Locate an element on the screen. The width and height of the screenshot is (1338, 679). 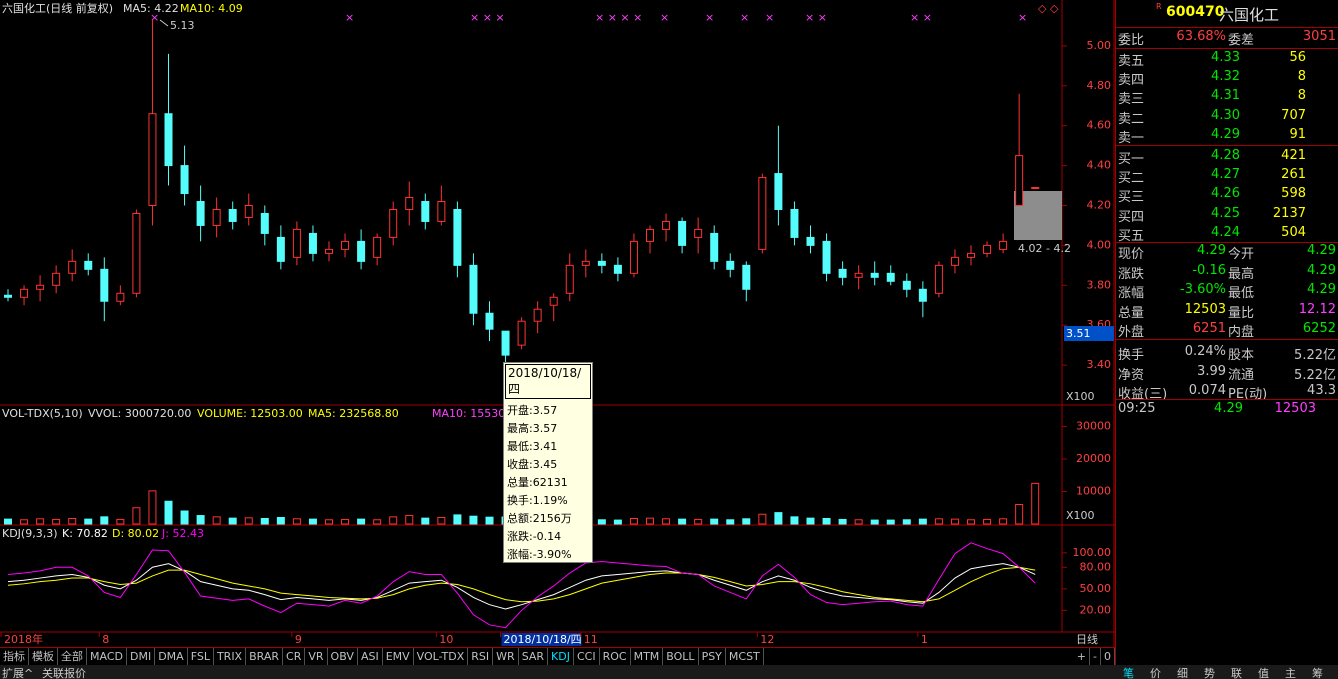
quote-cell: 09:25 is located at coordinates (1137, 408).